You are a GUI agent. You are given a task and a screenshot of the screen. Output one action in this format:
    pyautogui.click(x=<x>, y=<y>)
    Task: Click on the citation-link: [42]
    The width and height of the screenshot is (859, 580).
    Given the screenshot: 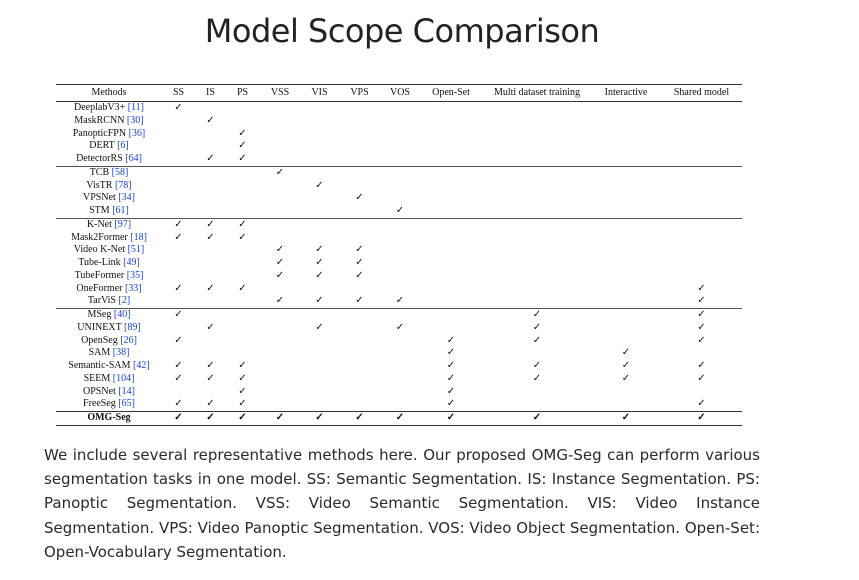 What is the action you would take?
    pyautogui.click(x=141, y=365)
    